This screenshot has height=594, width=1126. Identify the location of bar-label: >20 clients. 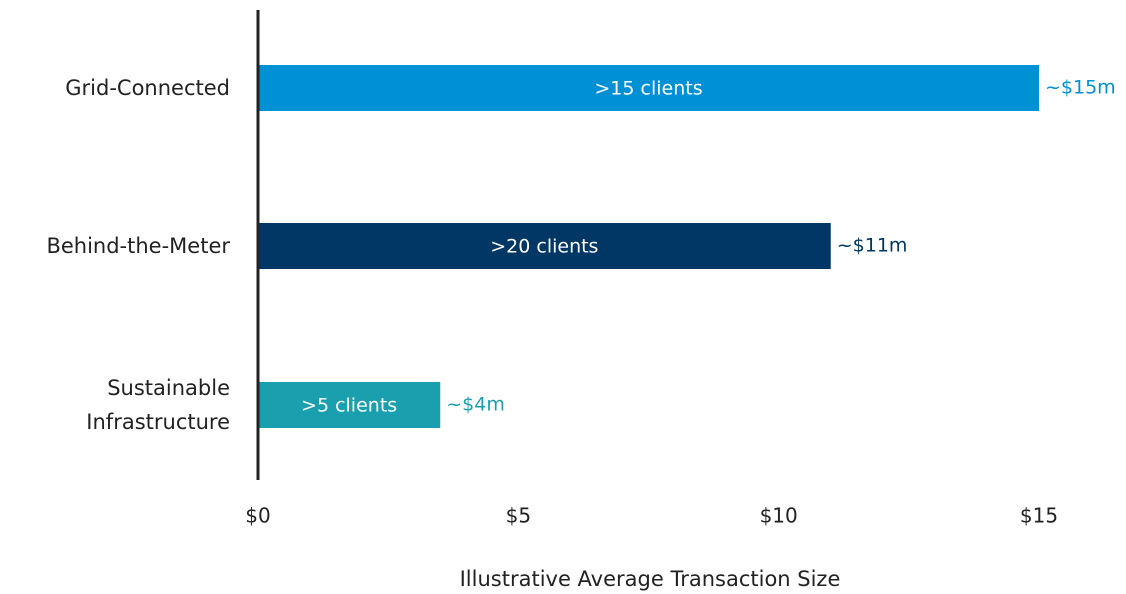
(544, 247).